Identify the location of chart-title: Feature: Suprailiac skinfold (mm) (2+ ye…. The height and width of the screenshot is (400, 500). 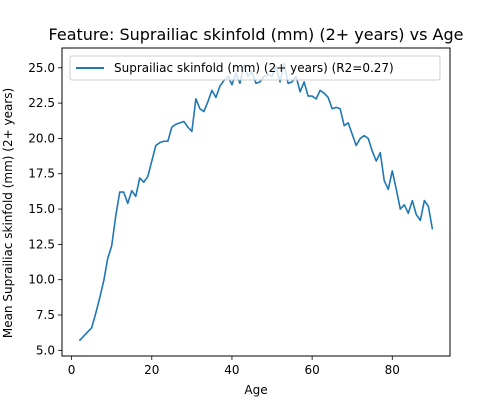
(256, 34).